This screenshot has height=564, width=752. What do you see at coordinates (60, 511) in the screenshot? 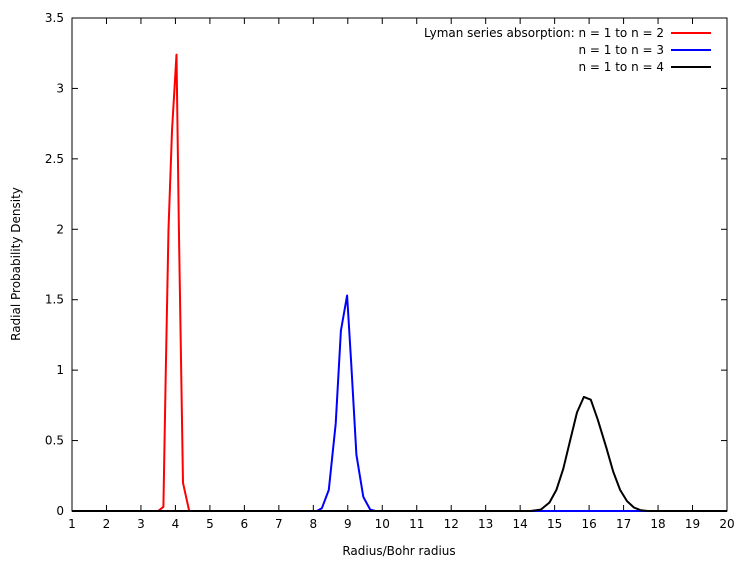
I see `y-tick-label: 0` at bounding box center [60, 511].